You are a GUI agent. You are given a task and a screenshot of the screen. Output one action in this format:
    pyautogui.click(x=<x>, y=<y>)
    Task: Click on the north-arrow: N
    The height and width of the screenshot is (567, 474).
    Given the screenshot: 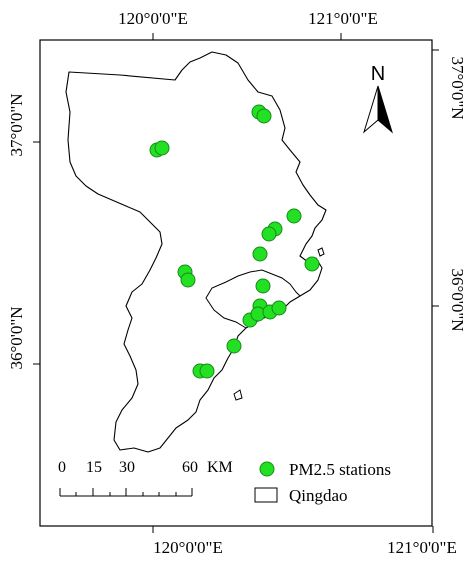 What is the action you would take?
    pyautogui.click(x=378, y=98)
    